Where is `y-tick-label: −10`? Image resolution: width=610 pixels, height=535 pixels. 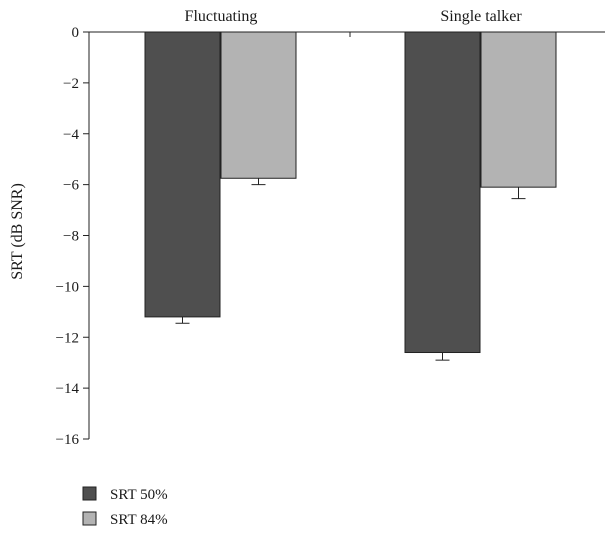 y-tick-label: −10 is located at coordinates (67, 287).